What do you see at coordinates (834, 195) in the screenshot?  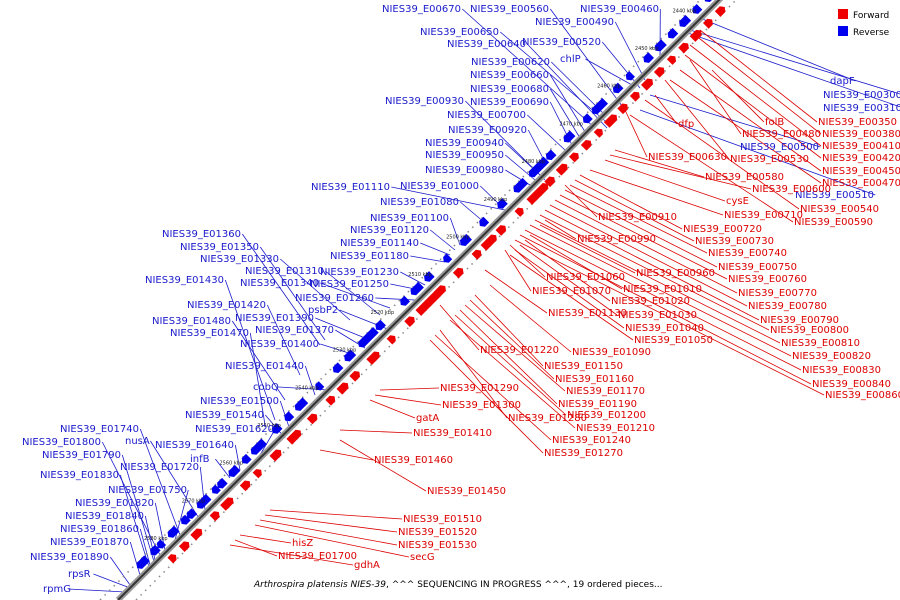 I see `gene-label-nies39-e00510: NIES39_E00510` at bounding box center [834, 195].